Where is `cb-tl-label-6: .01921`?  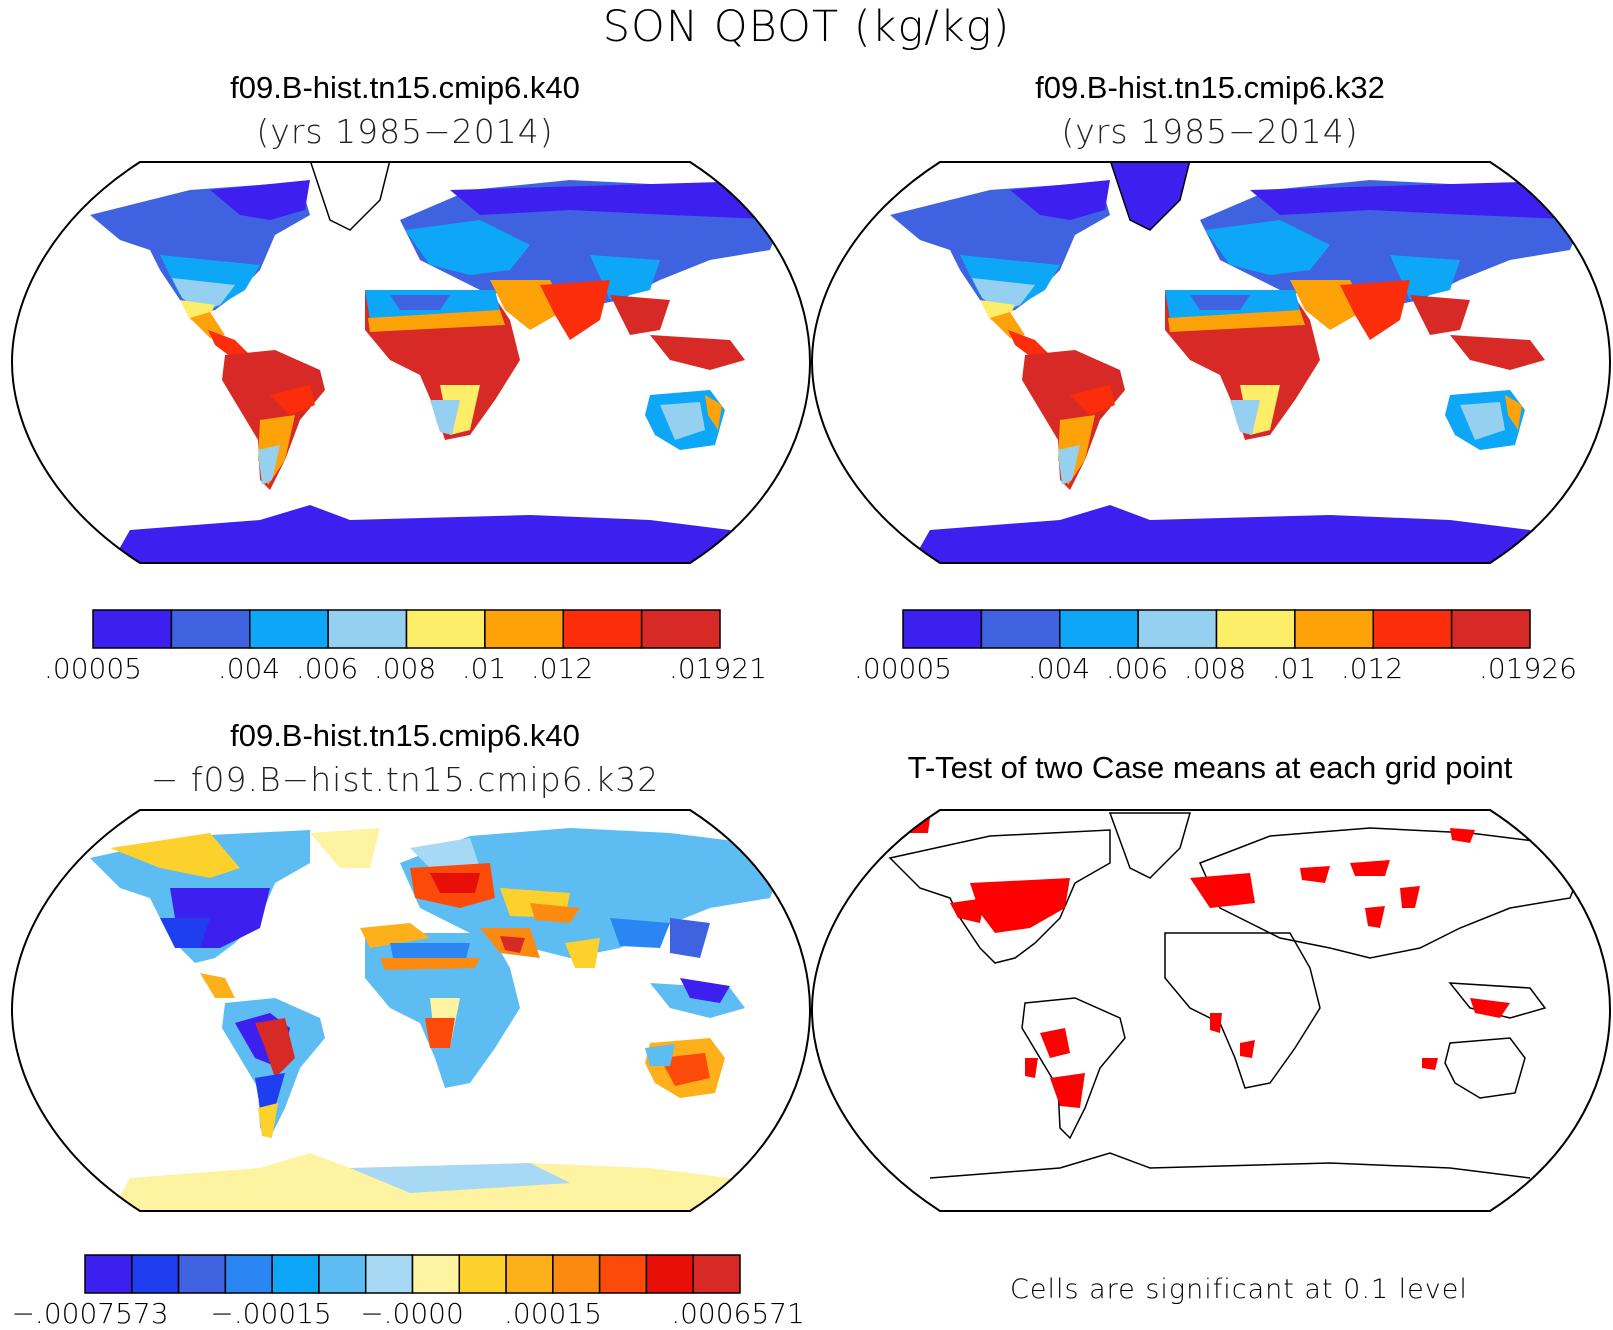
cb-tl-label-6: .01921 is located at coordinates (718, 668).